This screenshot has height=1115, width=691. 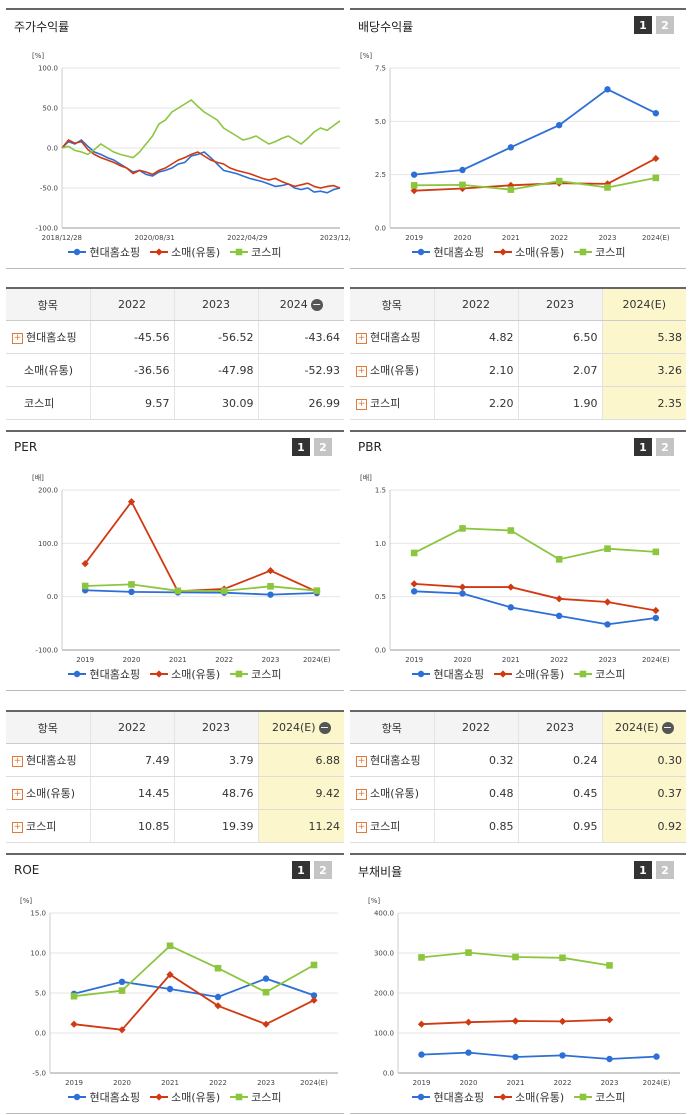 I want to click on x-tick-label: 2021, so click(x=178, y=660).